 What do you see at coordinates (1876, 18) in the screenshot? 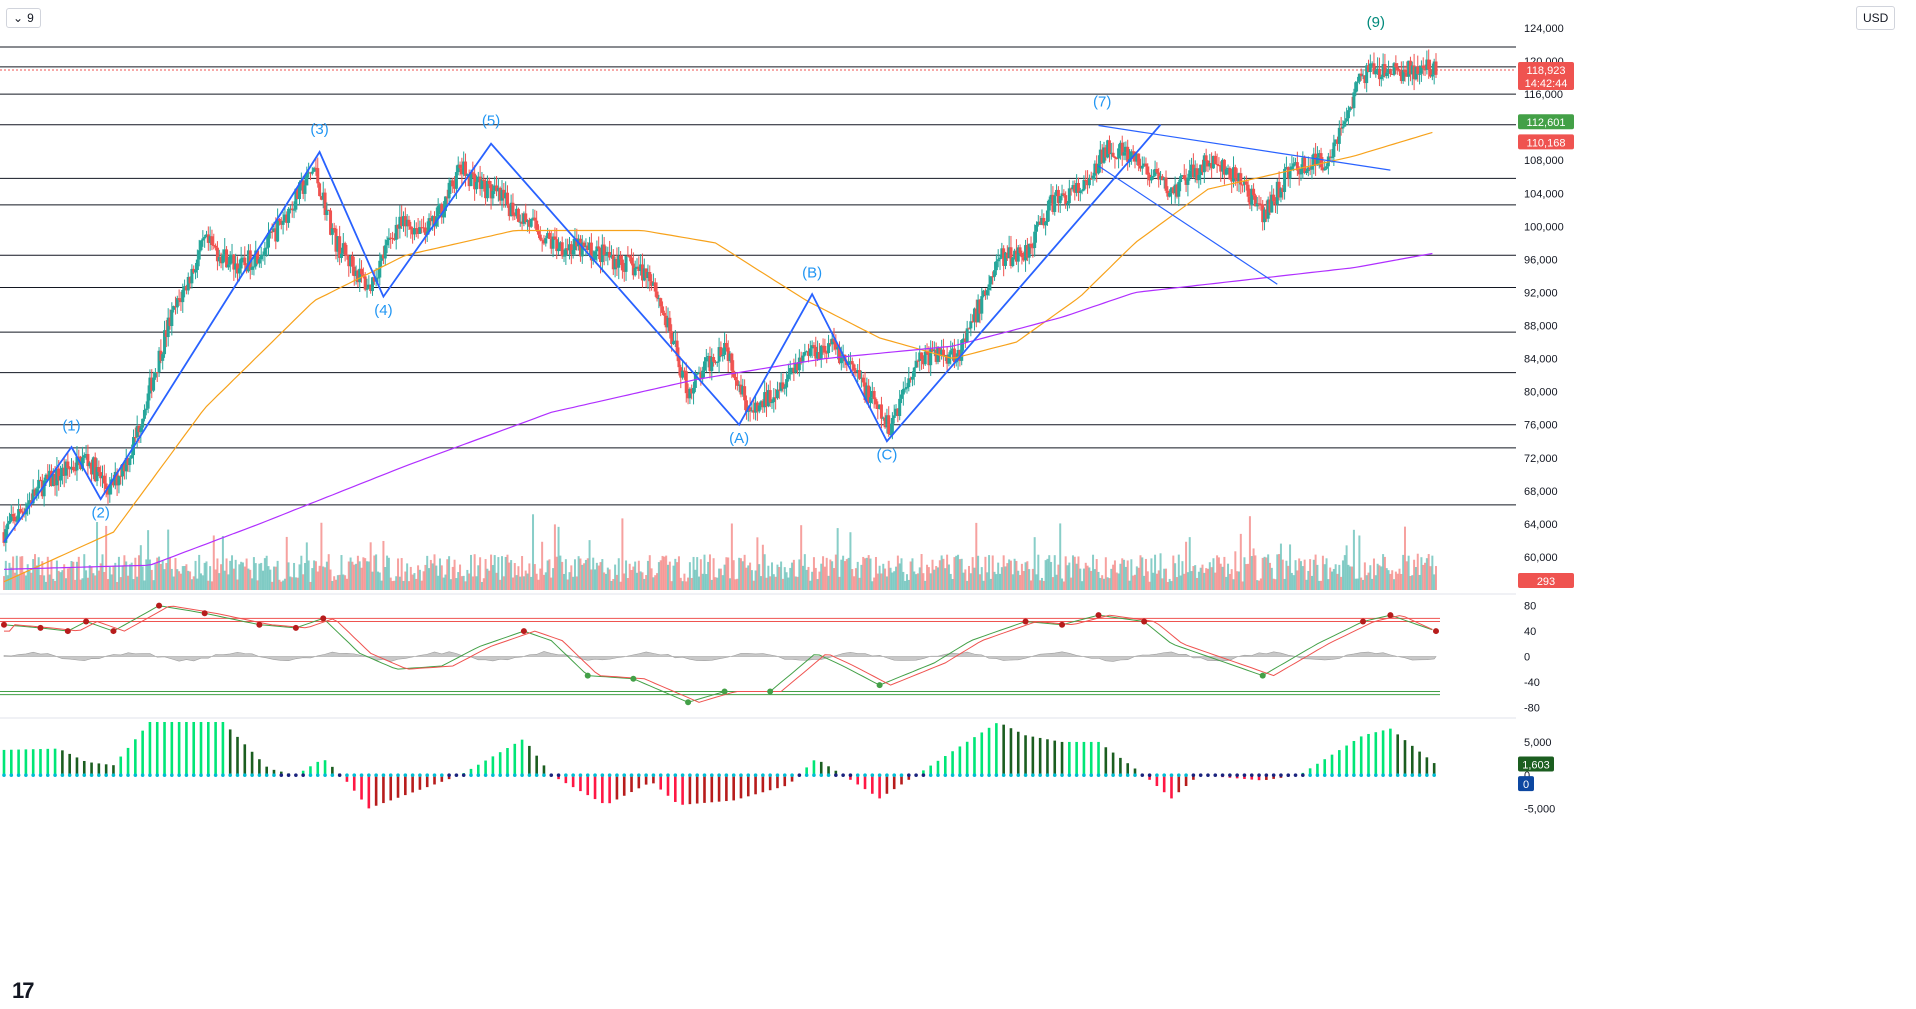
I see `currency-selector: USD` at bounding box center [1876, 18].